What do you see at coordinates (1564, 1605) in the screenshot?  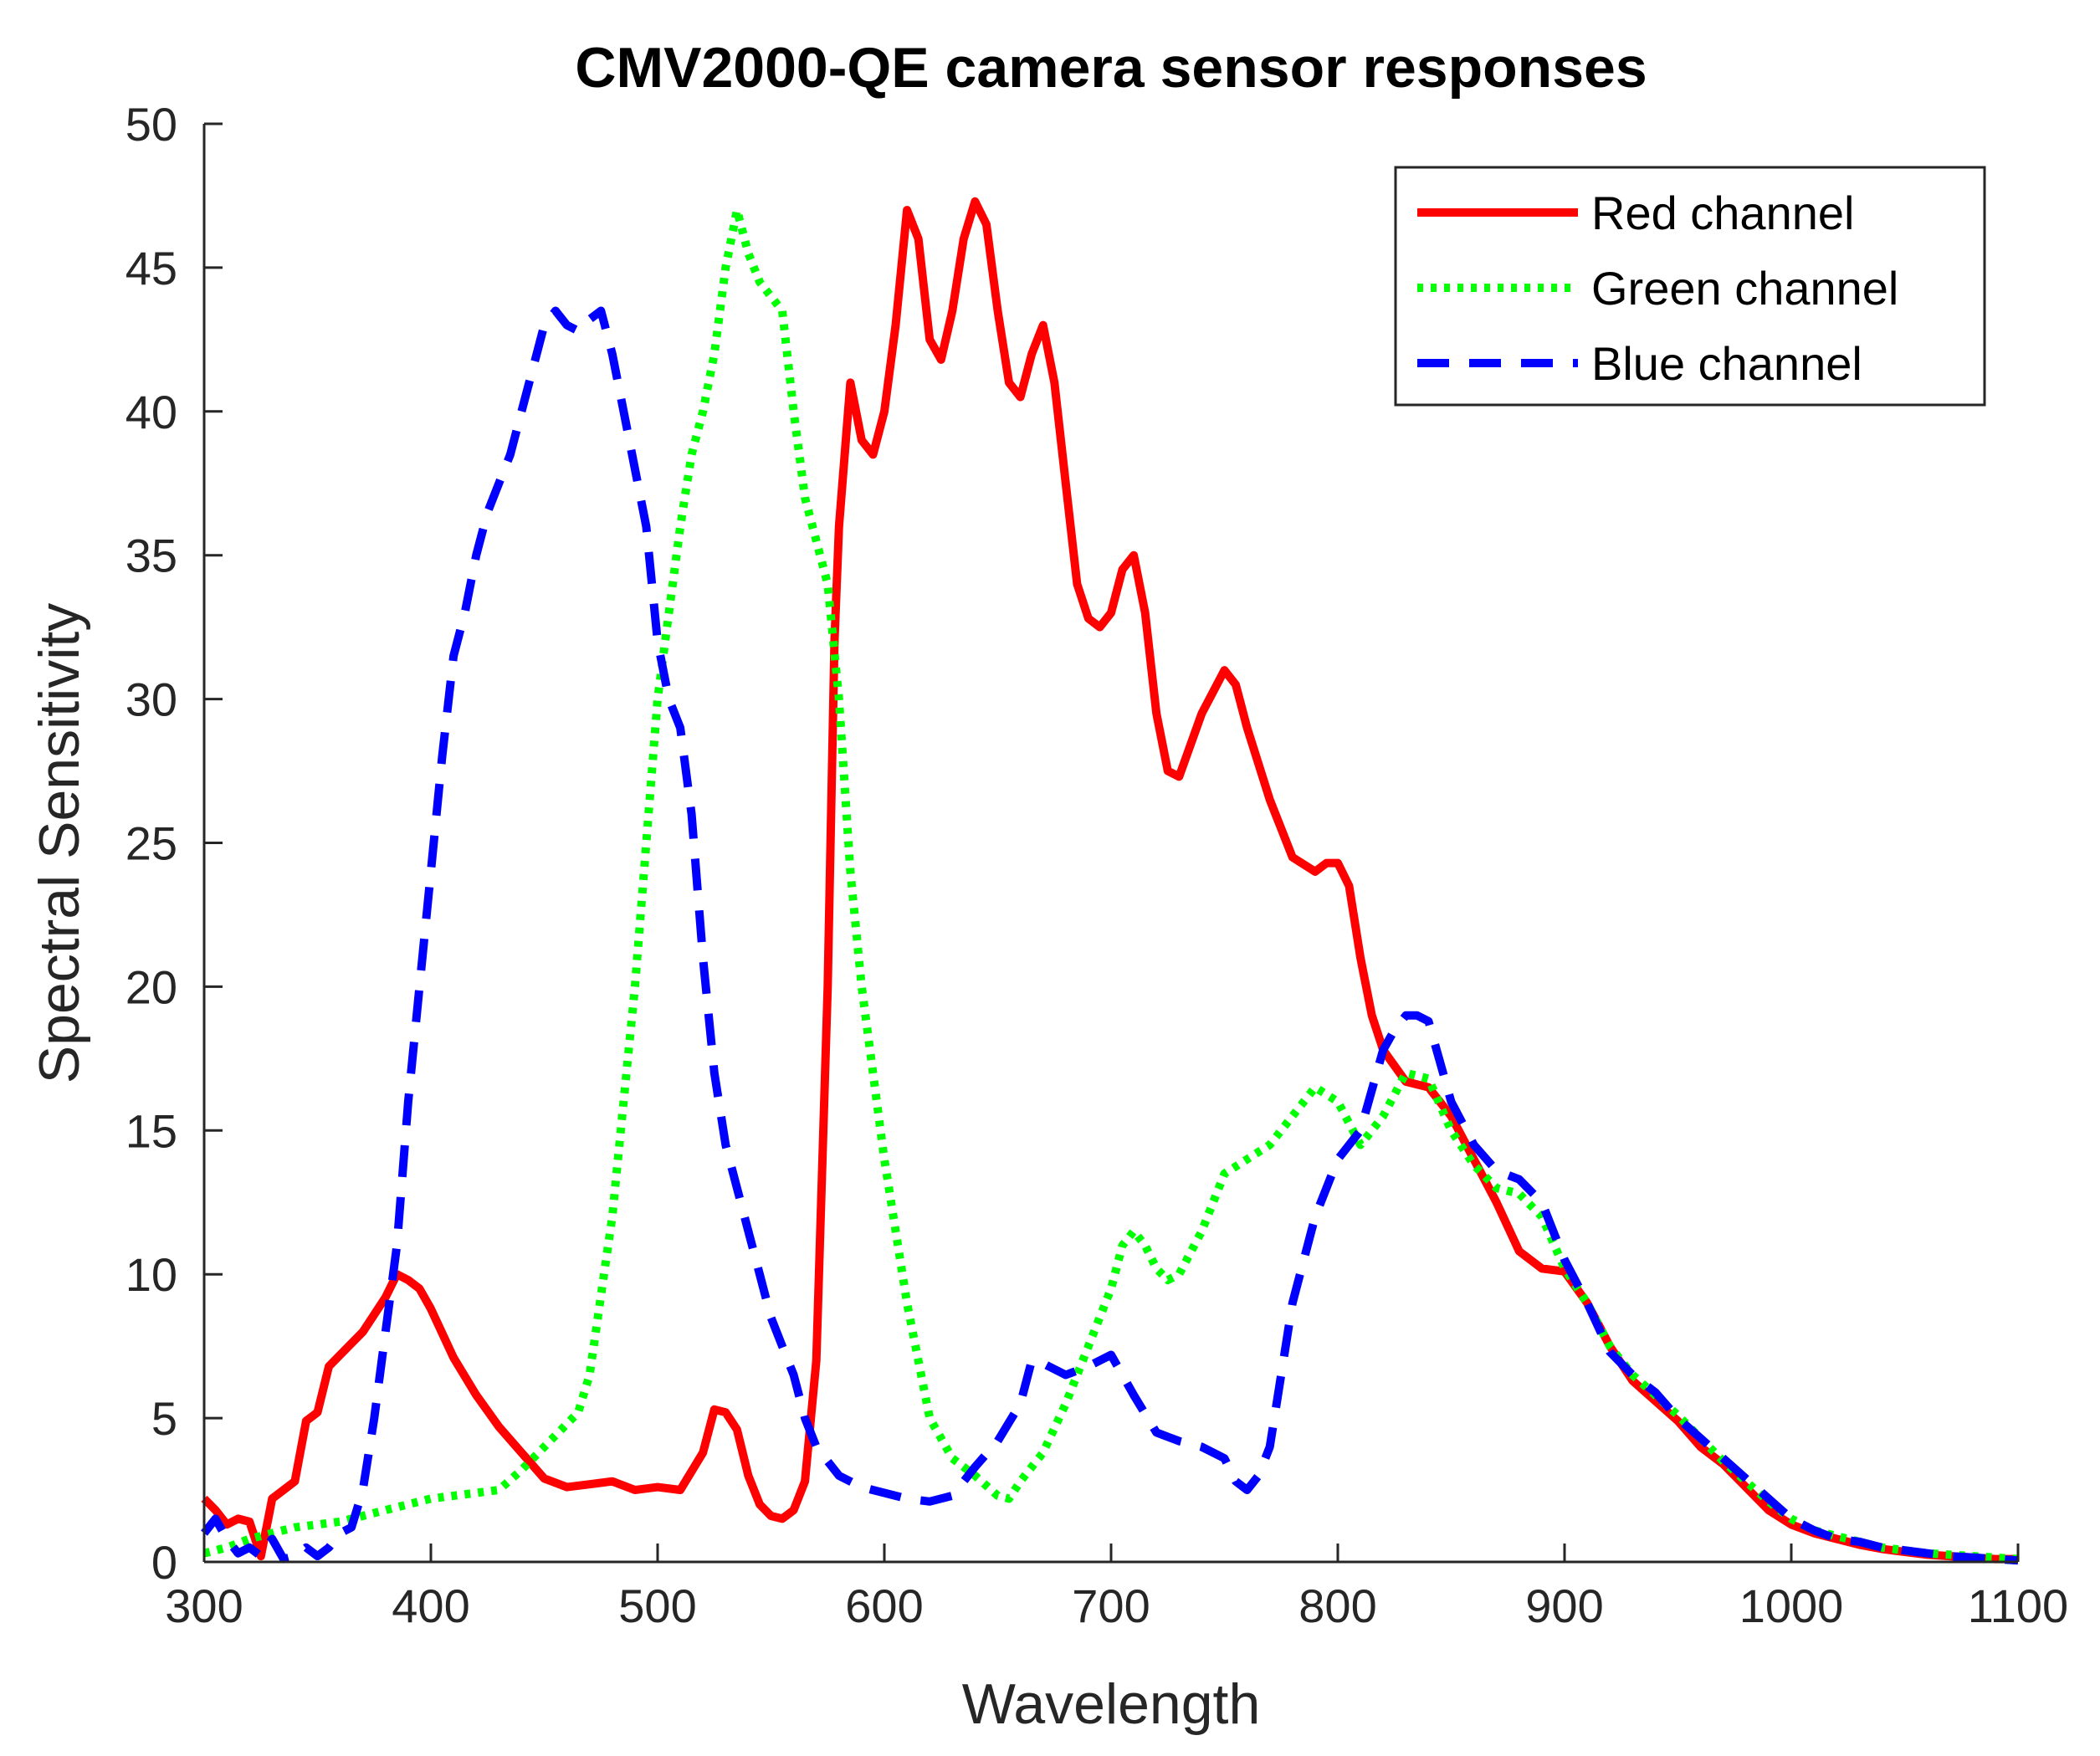 I see `x-tick-label: 900` at bounding box center [1564, 1605].